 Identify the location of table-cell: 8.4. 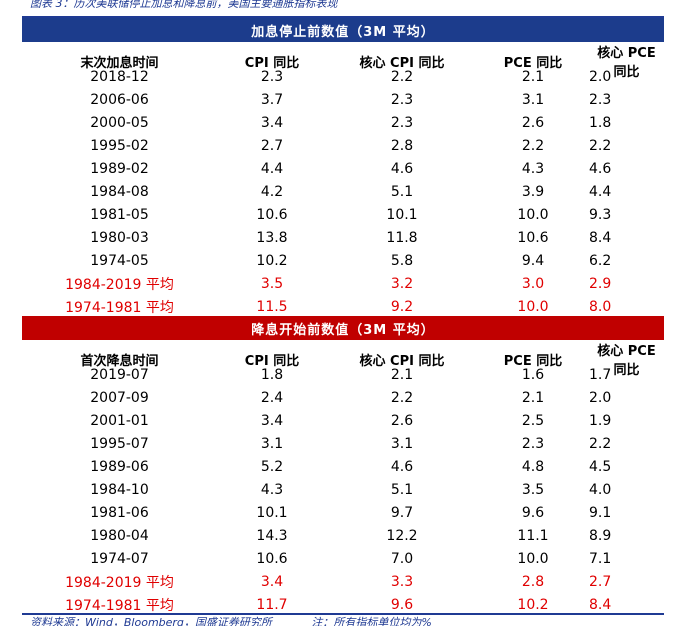
(600, 237).